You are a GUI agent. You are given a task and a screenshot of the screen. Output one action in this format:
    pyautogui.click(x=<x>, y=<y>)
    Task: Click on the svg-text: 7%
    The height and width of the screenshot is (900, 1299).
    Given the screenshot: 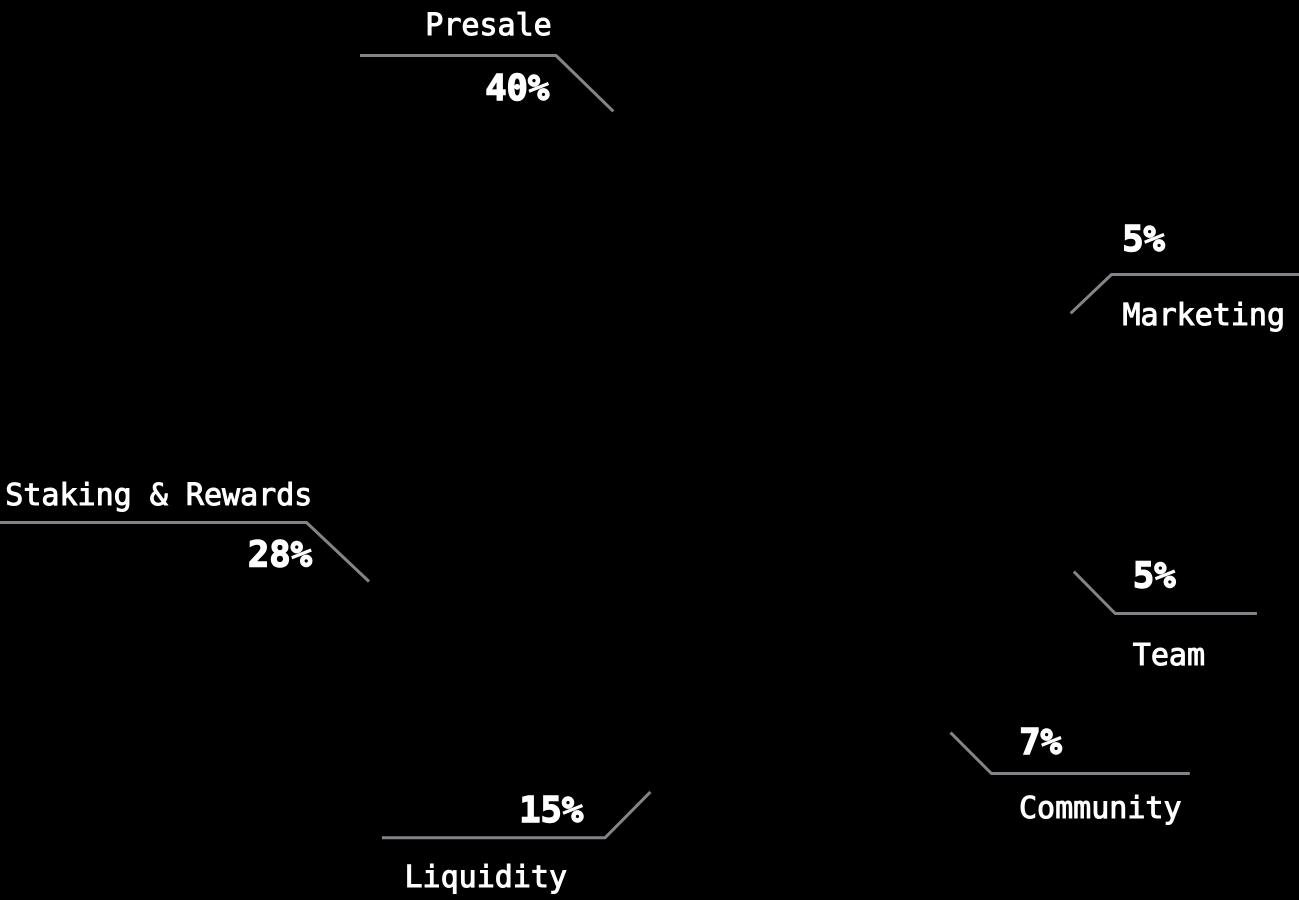 What is the action you would take?
    pyautogui.click(x=1040, y=742)
    